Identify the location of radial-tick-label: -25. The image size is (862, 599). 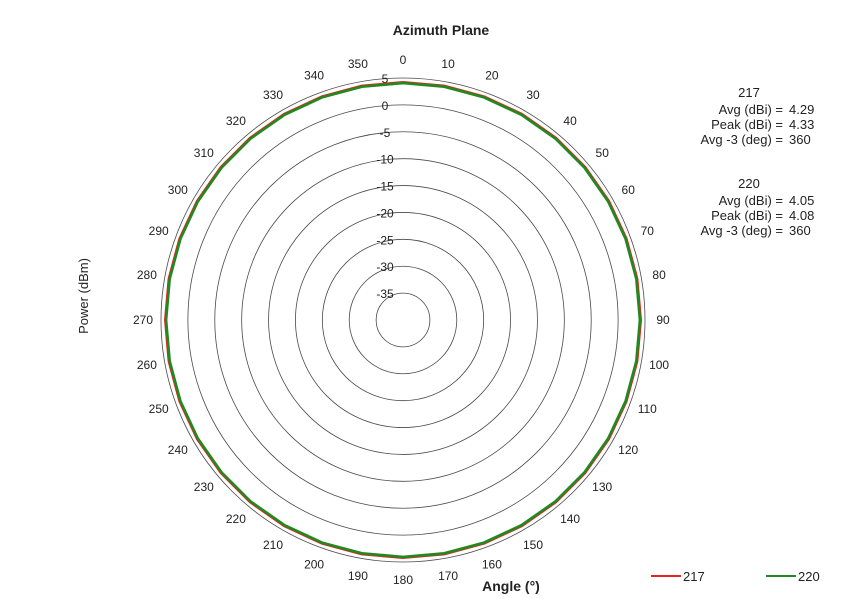
(385, 240).